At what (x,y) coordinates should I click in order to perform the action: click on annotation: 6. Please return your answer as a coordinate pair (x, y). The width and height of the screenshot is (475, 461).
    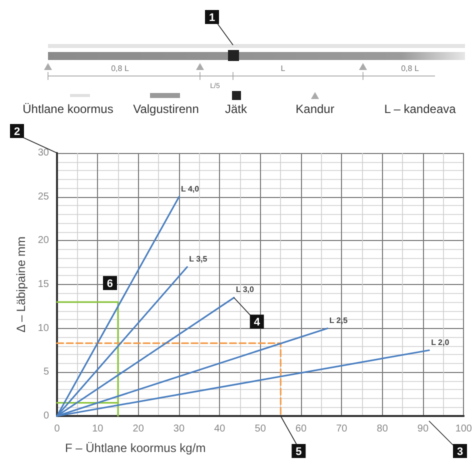
    Looking at the image, I should click on (110, 284).